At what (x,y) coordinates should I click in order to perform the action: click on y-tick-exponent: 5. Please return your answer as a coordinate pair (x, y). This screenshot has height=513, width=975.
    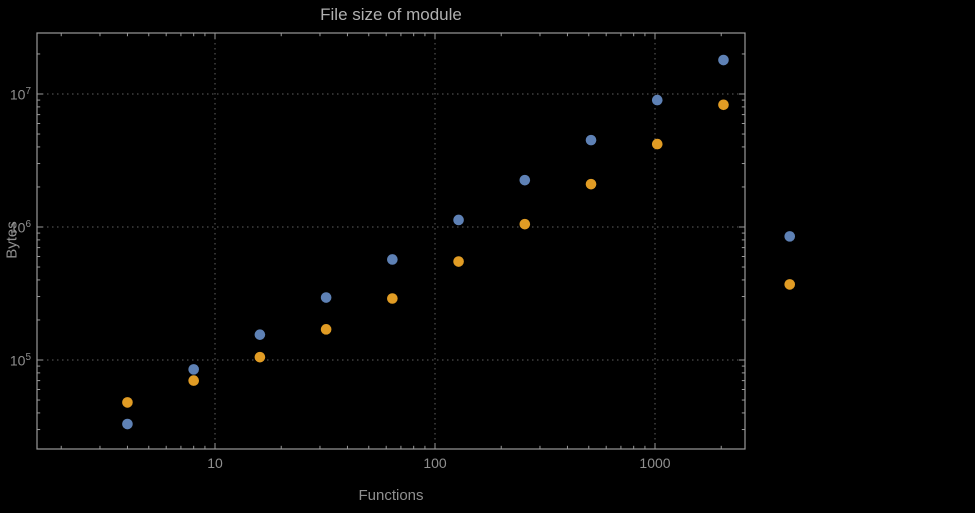
    Looking at the image, I should click on (28, 357).